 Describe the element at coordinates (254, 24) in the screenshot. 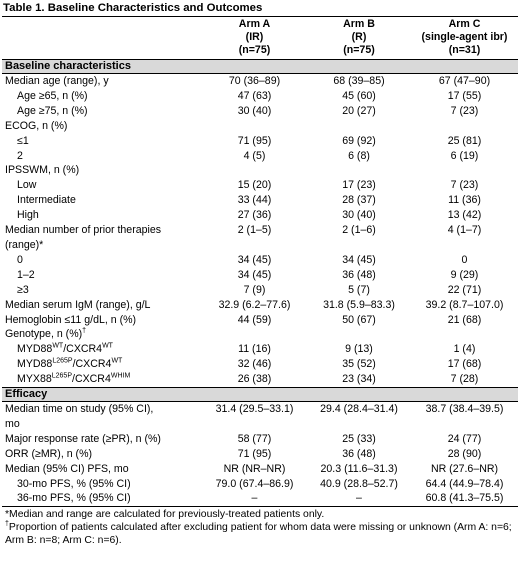

I see `arm-a-name: Arm A` at that location.